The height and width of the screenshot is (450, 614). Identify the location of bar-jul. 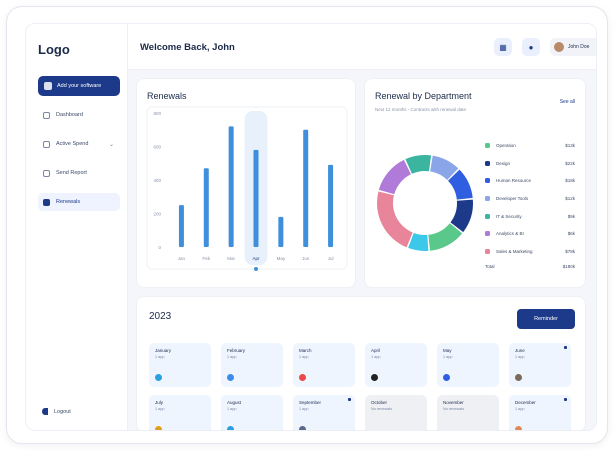
(331, 205).